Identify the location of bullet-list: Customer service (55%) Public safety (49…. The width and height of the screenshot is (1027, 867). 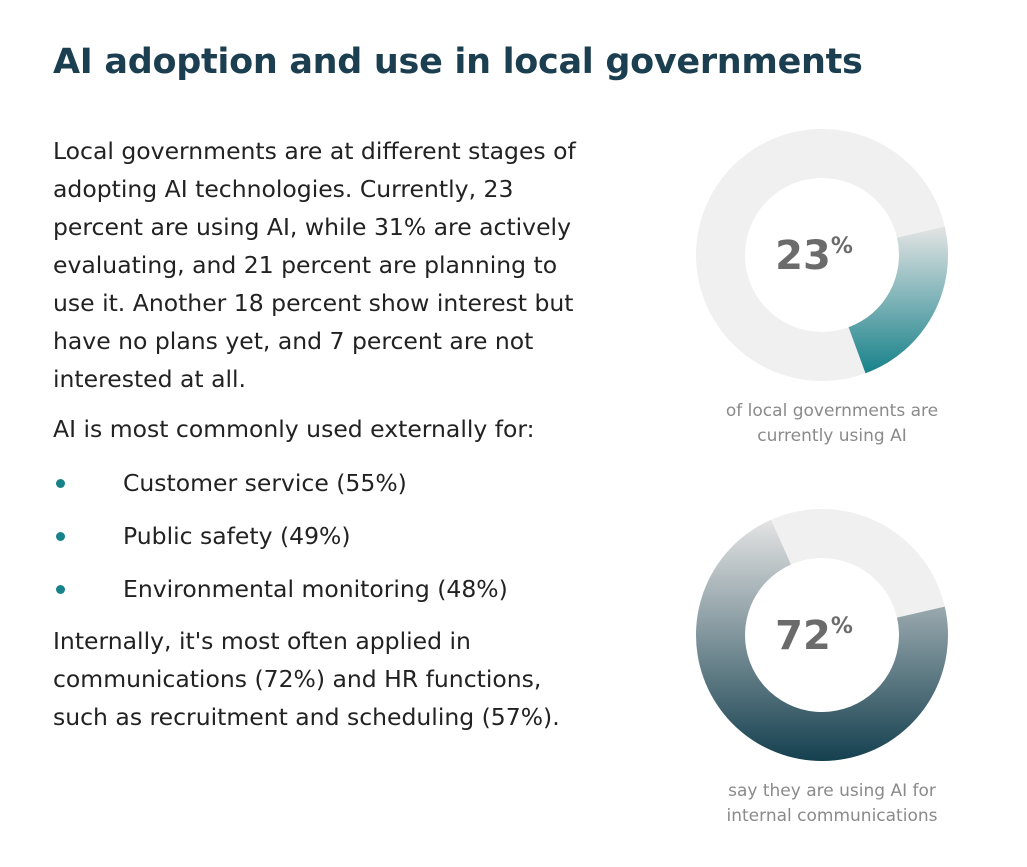
(280, 543).